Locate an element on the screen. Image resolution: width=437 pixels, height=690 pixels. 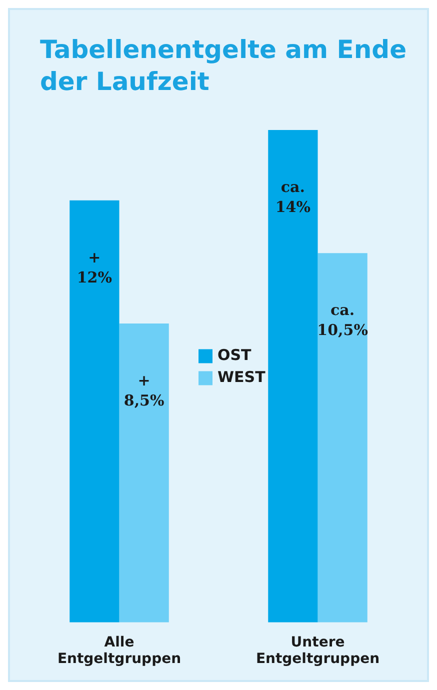
data-label: + 12% is located at coordinates (94, 267).